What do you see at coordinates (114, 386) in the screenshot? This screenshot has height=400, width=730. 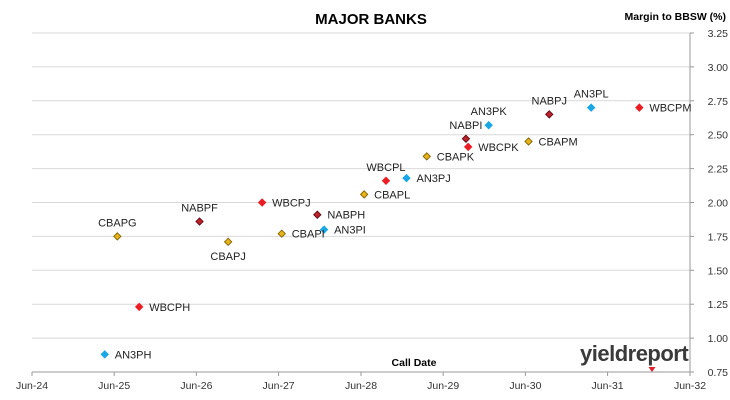 I see `x-tick-label: Jun-25` at bounding box center [114, 386].